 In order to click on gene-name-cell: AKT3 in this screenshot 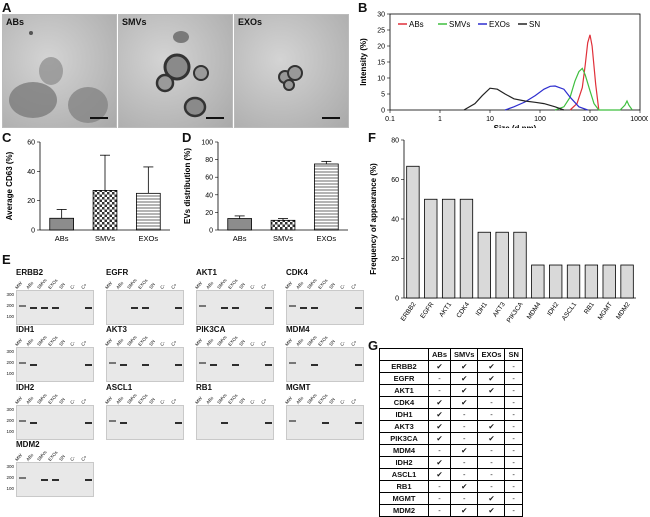, I will do `click(404, 426)`.